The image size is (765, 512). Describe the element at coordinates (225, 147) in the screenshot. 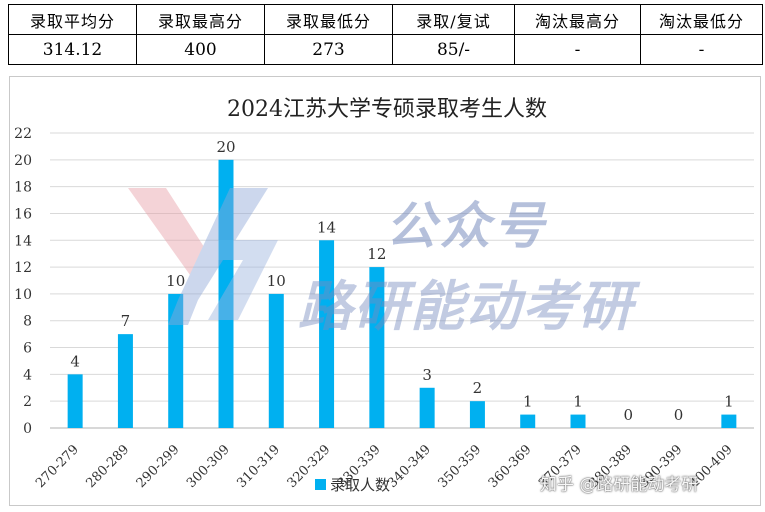

I see `data-label: 20` at that location.